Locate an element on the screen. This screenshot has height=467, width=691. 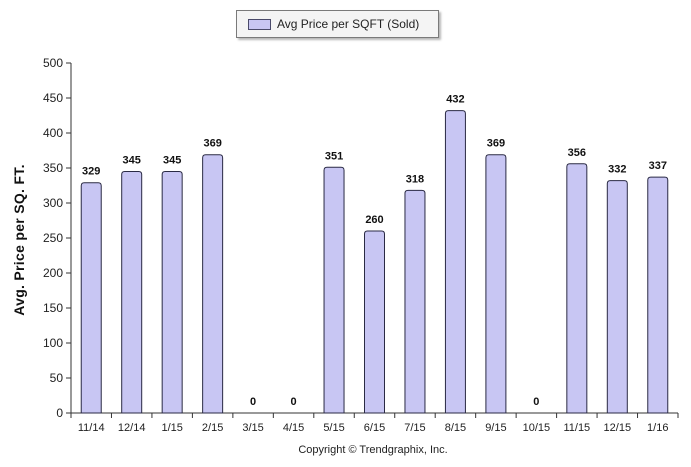
copyright-text: Copyright © Trendgraphix, Inc. is located at coordinates (373, 450).